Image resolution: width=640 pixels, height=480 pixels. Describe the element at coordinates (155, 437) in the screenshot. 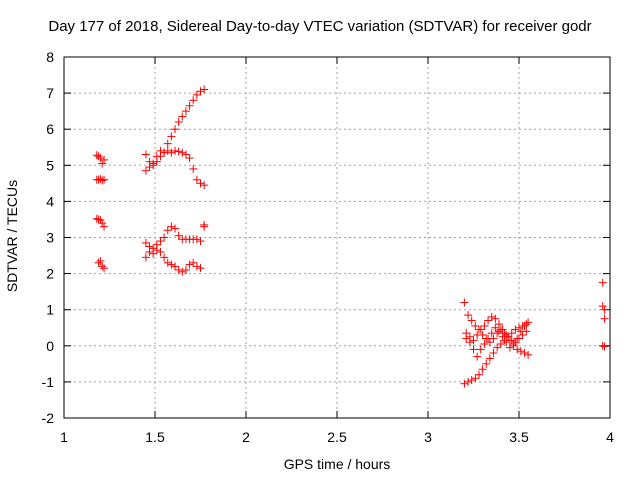

I see `x-tick-label: 1.5` at that location.